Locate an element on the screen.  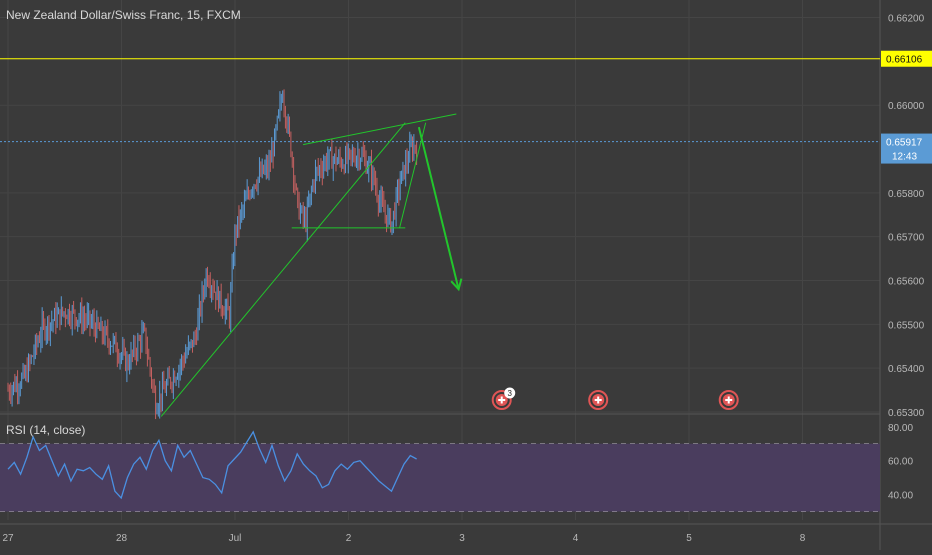
y-tick-label: 0.65800 is located at coordinates (906, 194).